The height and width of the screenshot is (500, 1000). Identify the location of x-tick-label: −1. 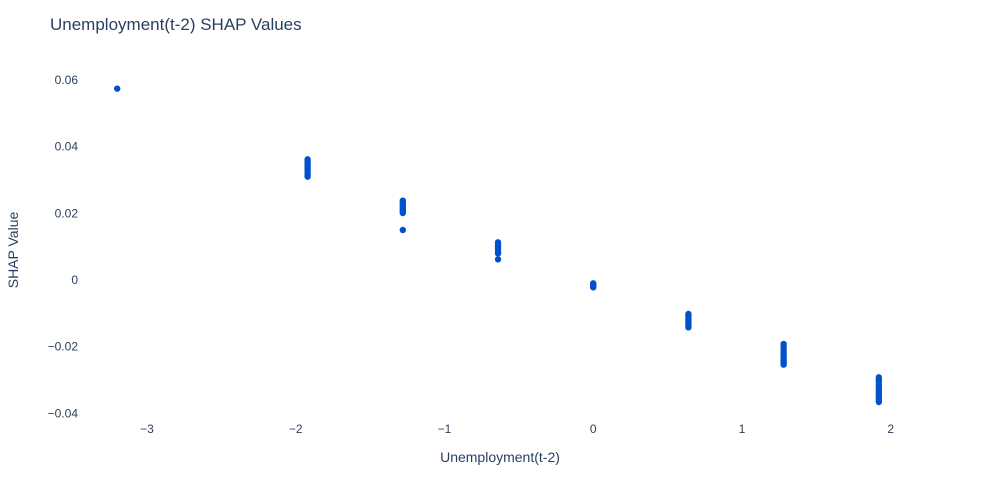
(445, 429).